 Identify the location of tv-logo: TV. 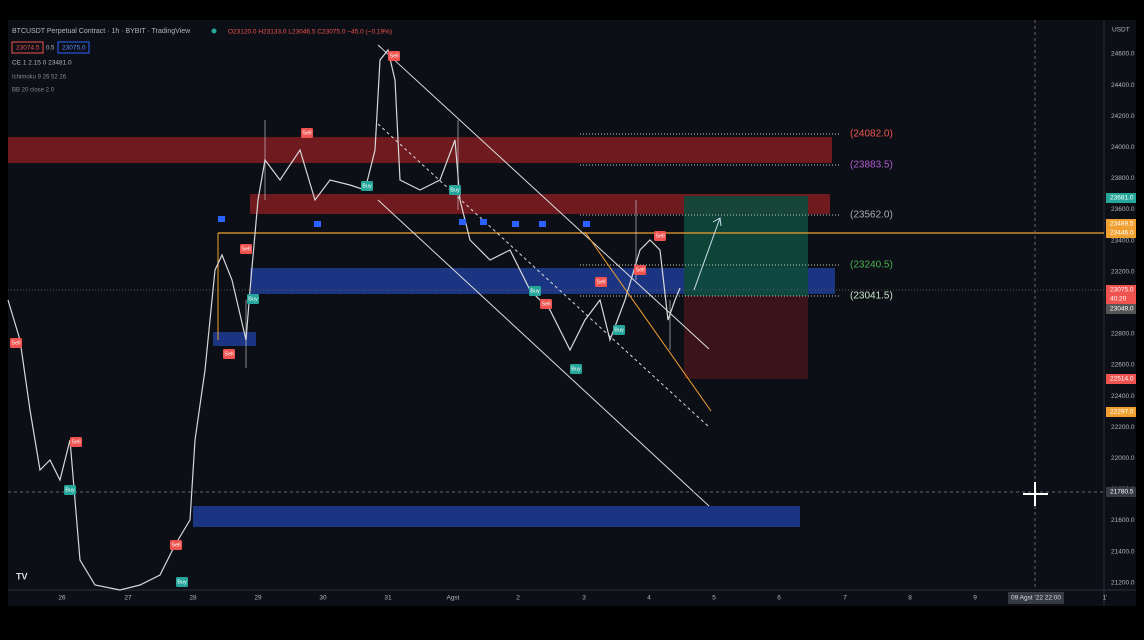
(22, 576).